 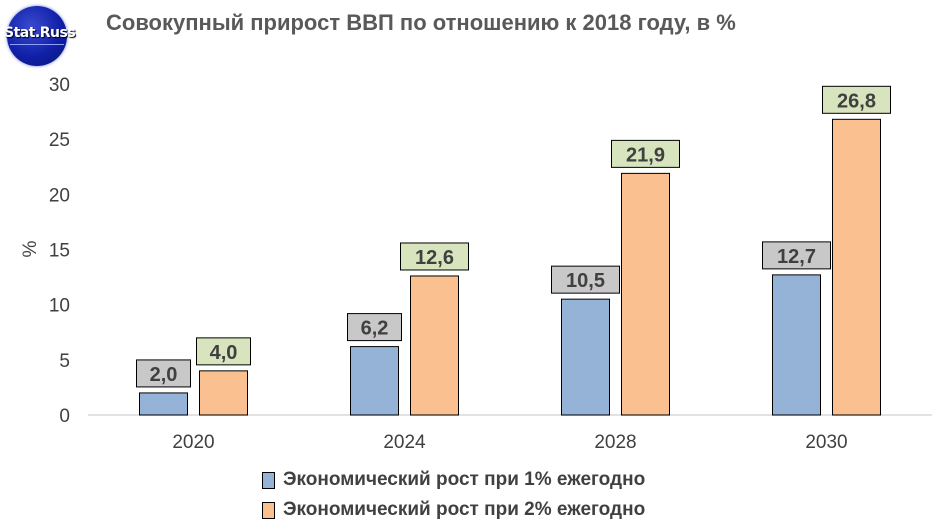 What do you see at coordinates (404, 442) in the screenshot?
I see `x-tick-label: 2024` at bounding box center [404, 442].